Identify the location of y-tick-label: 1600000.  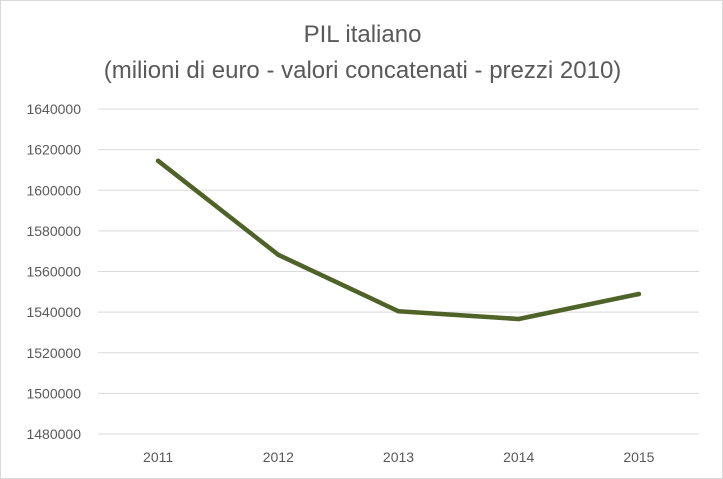
(53, 190).